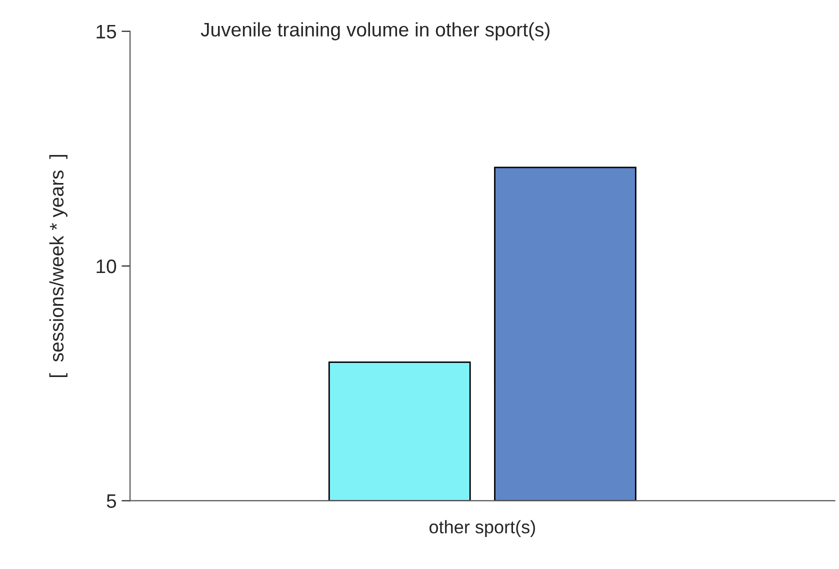  Describe the element at coordinates (58, 266) in the screenshot. I see `y-axis-title: [ sessions/week * years ]` at that location.